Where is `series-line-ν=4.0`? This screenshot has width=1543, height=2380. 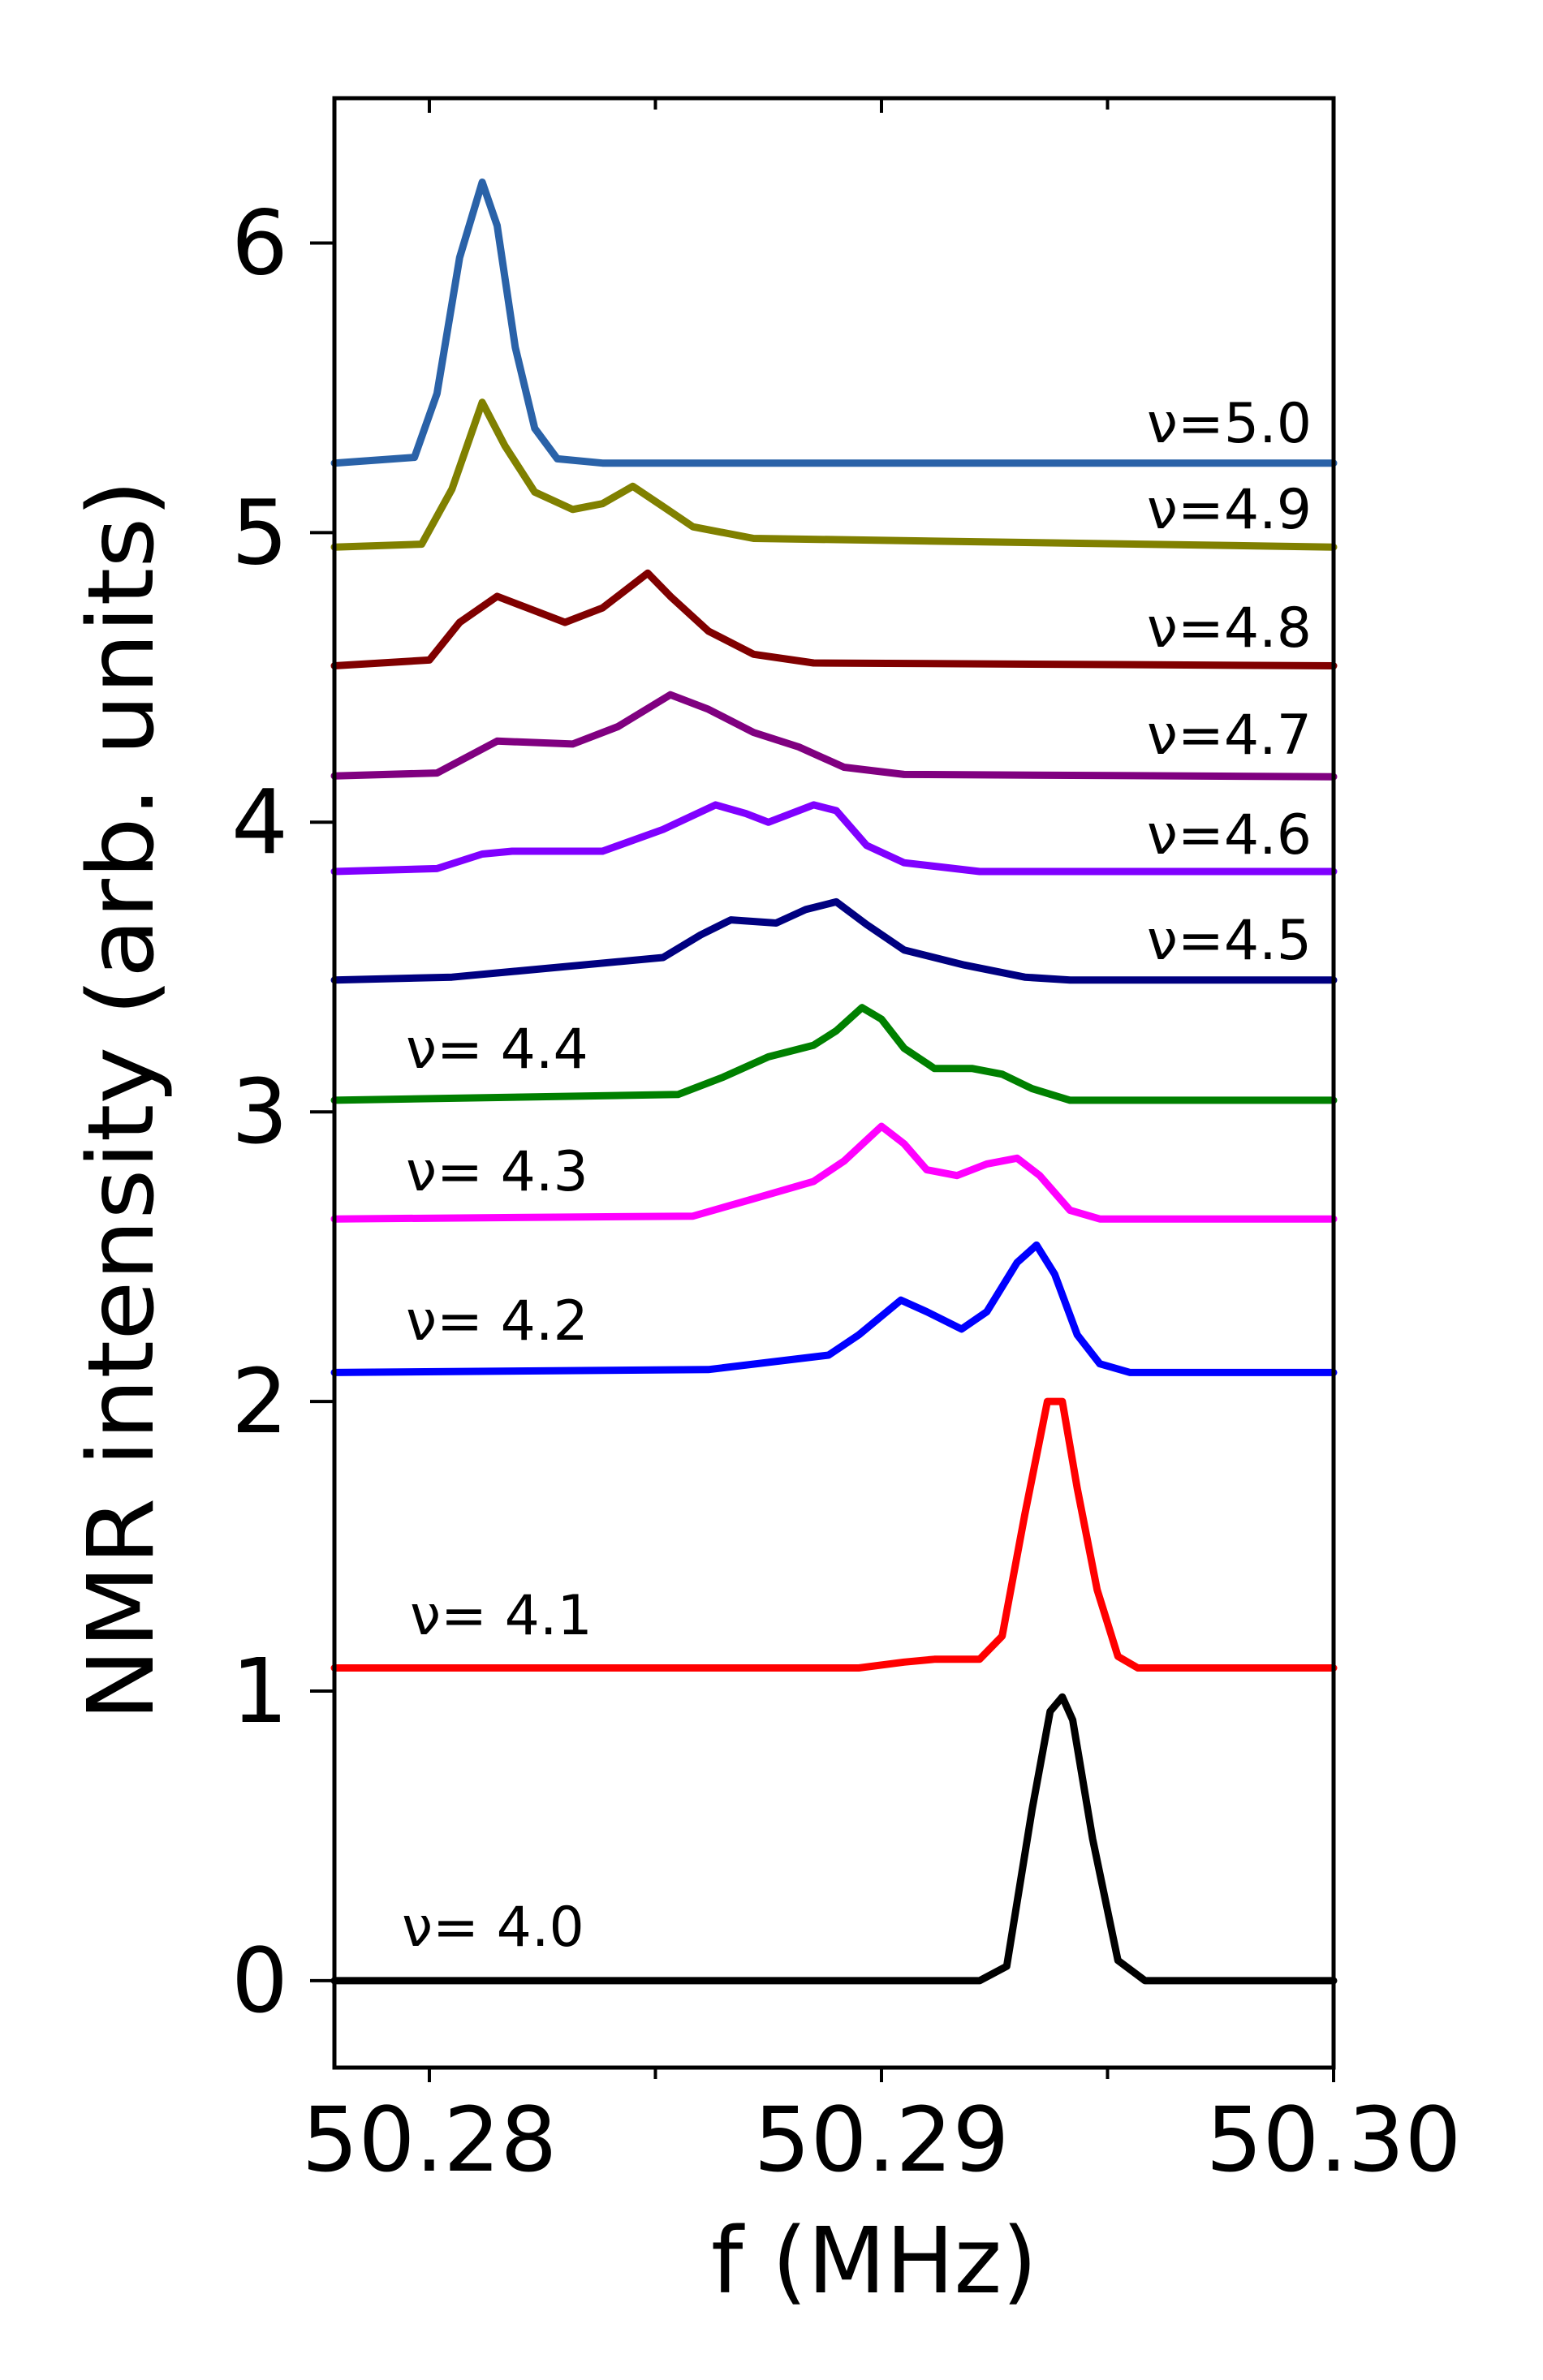 series-line-ν=4.0 is located at coordinates (834, 1839).